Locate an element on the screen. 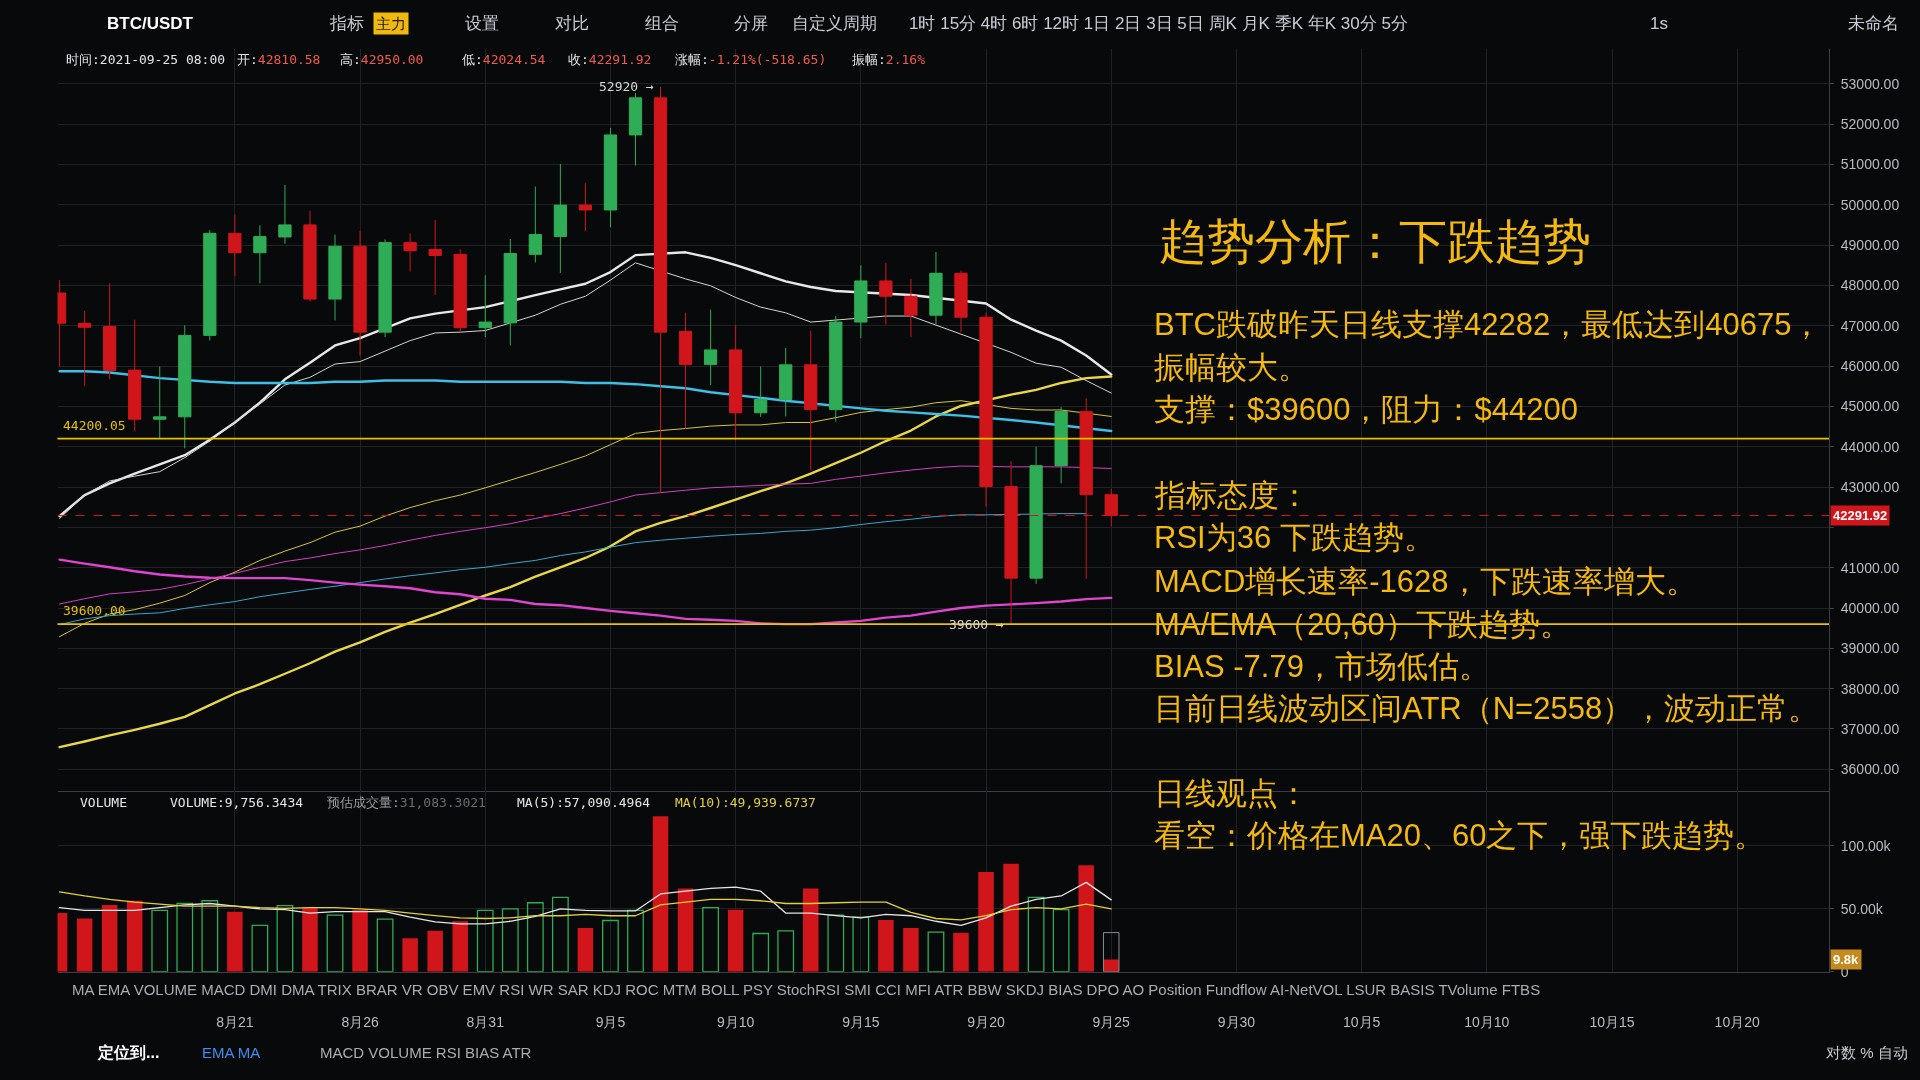 The height and width of the screenshot is (1080, 1920). annotation: 低:42024.54 is located at coordinates (504, 59).